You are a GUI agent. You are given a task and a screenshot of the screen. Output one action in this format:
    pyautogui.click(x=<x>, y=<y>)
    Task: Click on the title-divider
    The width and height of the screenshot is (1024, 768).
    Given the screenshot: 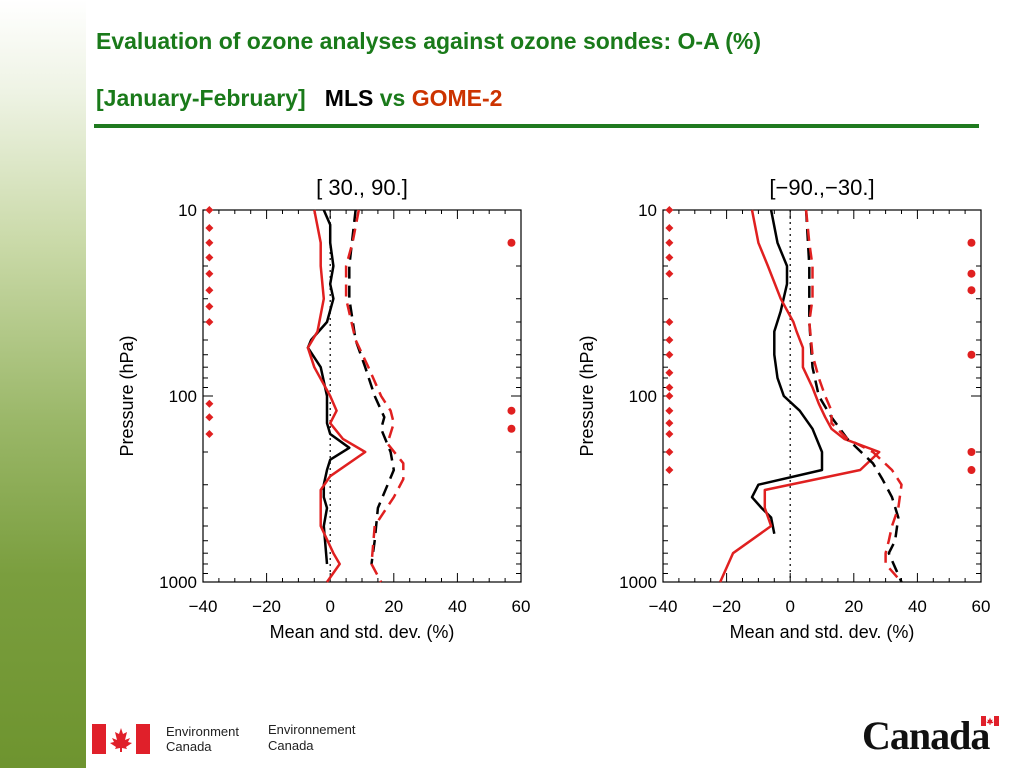 What is the action you would take?
    pyautogui.click(x=536, y=126)
    